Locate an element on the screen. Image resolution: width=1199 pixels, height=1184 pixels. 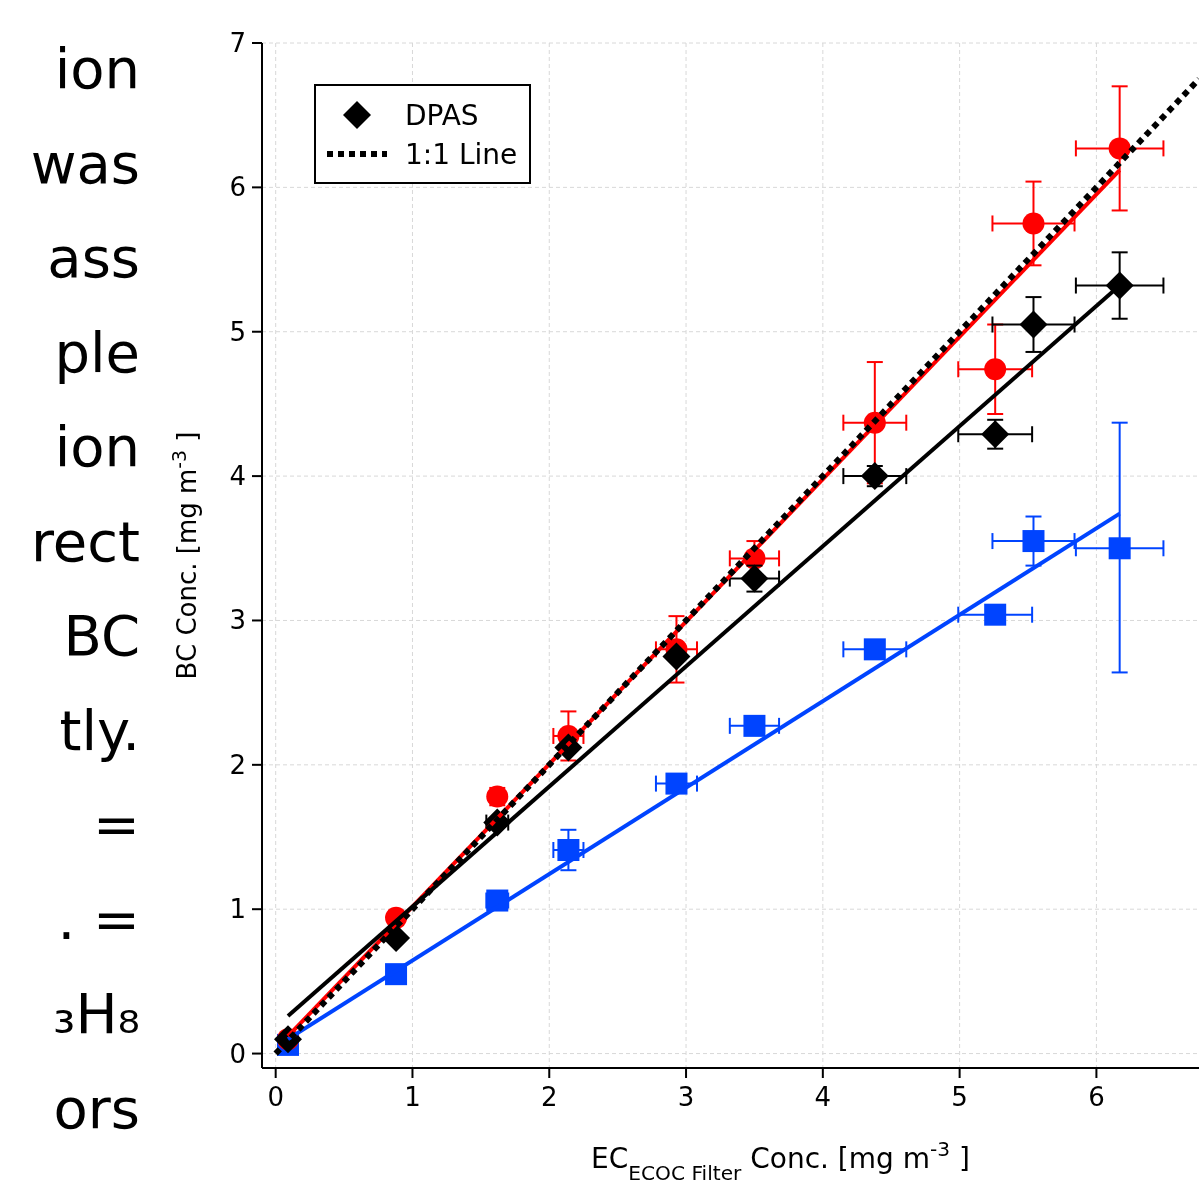
y-tick-label: 2 is located at coordinates (237, 764).